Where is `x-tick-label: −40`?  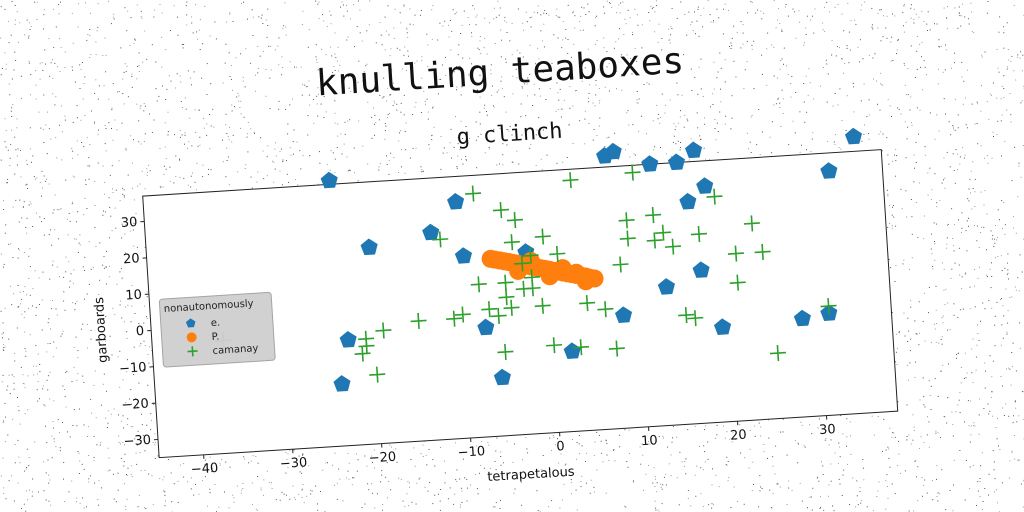 x-tick-label: −40 is located at coordinates (204, 469).